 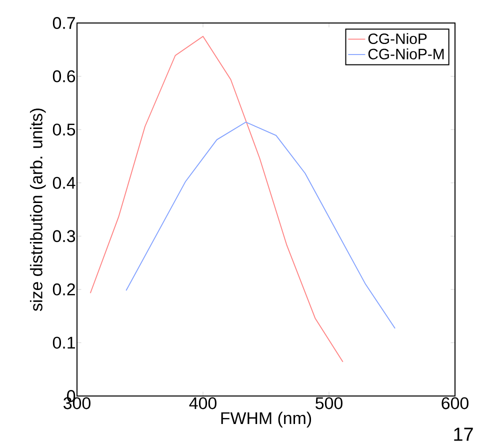 I want to click on y-tick-label: 0.6, so click(x=64, y=76).